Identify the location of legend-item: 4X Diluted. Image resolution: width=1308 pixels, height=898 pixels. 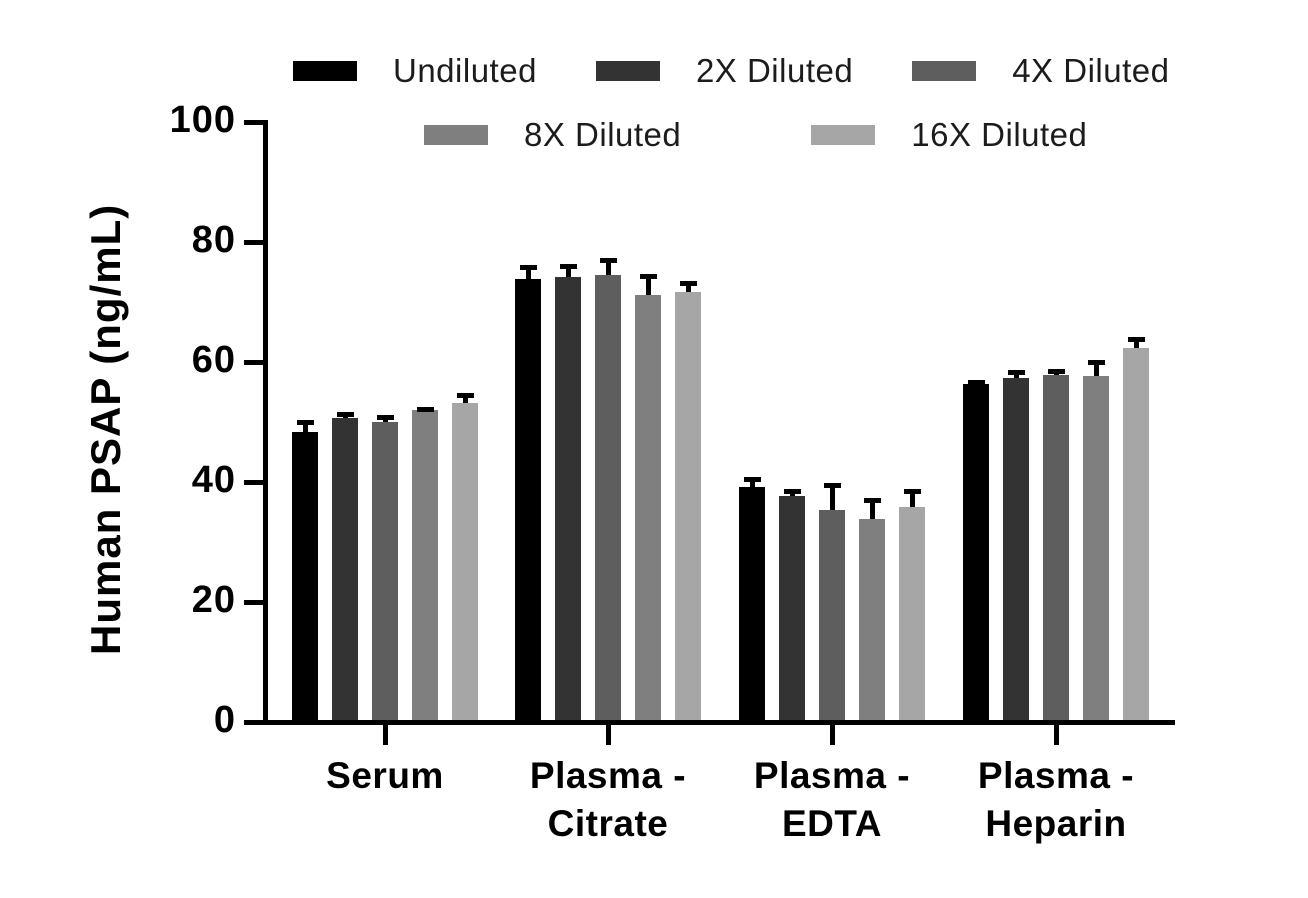
(1040, 71).